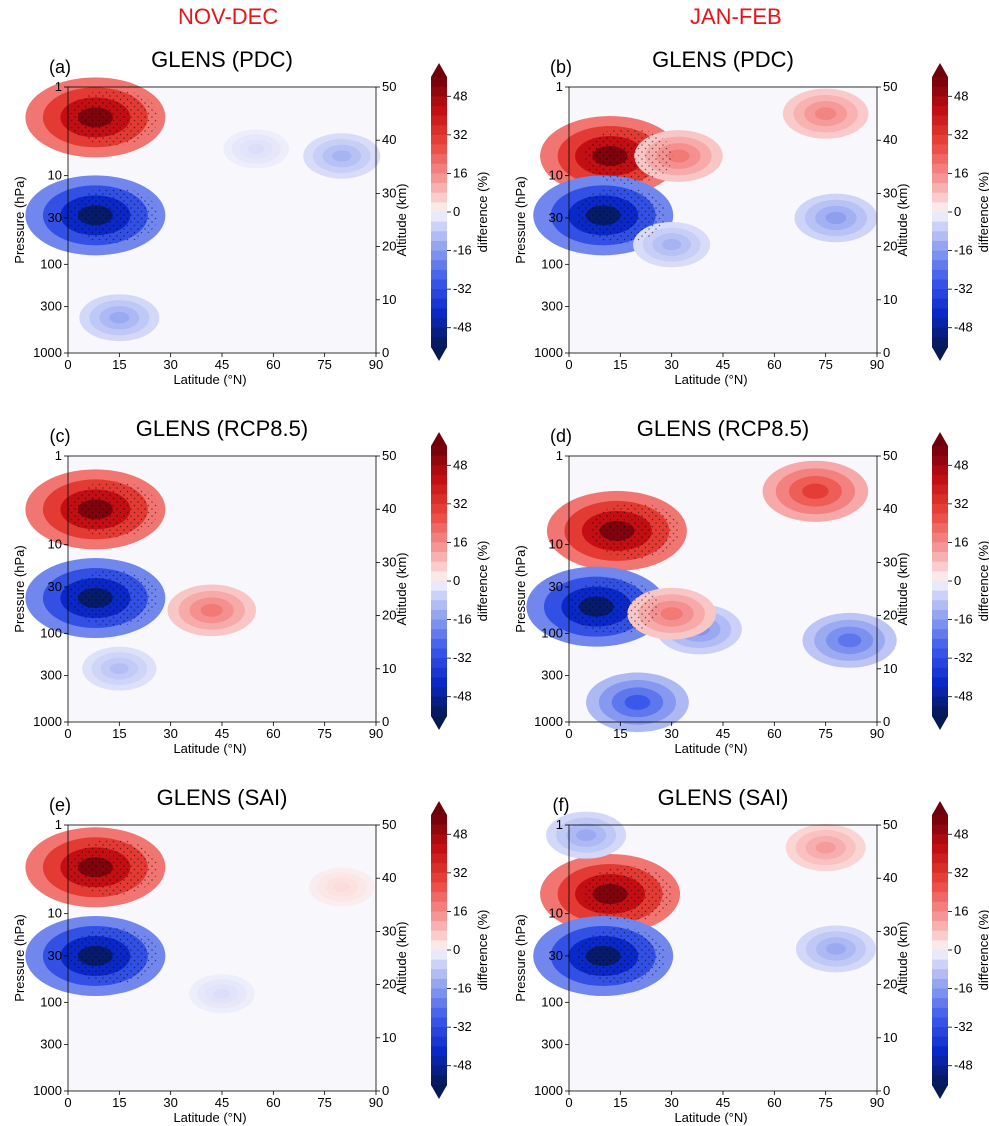 This screenshot has width=989, height=1126. What do you see at coordinates (890, 86) in the screenshot?
I see `y2-tick-label: 50` at bounding box center [890, 86].